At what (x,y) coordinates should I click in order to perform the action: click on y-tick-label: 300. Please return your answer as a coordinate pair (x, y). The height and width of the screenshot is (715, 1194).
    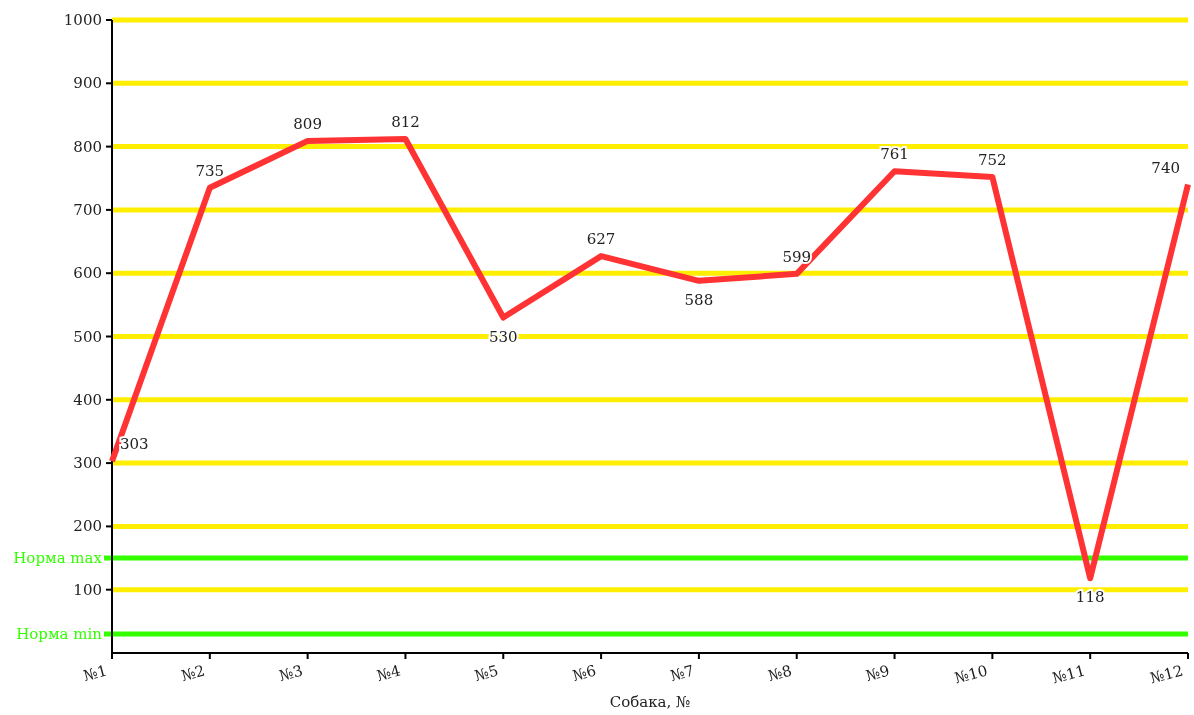
    Looking at the image, I should click on (87, 463).